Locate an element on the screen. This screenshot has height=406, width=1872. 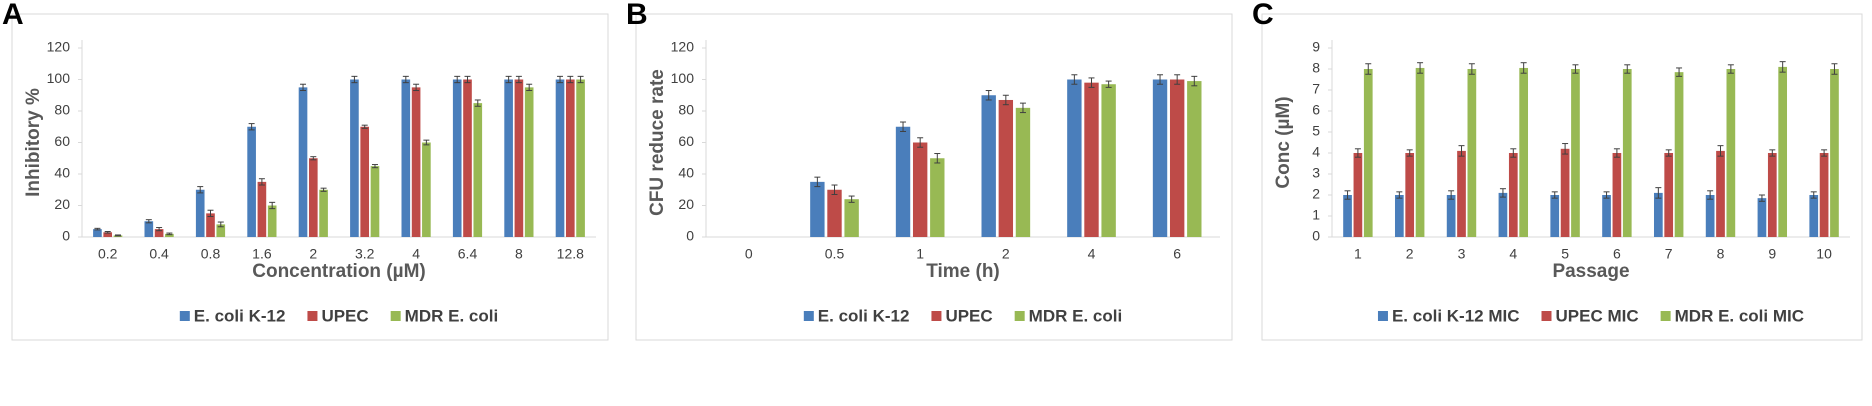
x-axis-title: Time (h) is located at coordinates (963, 271).